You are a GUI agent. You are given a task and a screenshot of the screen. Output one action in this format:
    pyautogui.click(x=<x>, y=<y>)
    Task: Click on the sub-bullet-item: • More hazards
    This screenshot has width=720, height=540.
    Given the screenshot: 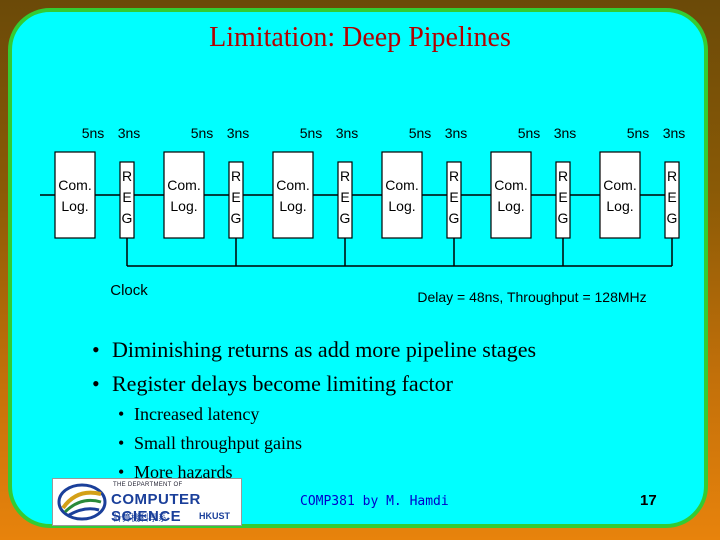 What is the action you would take?
    pyautogui.click(x=175, y=472)
    